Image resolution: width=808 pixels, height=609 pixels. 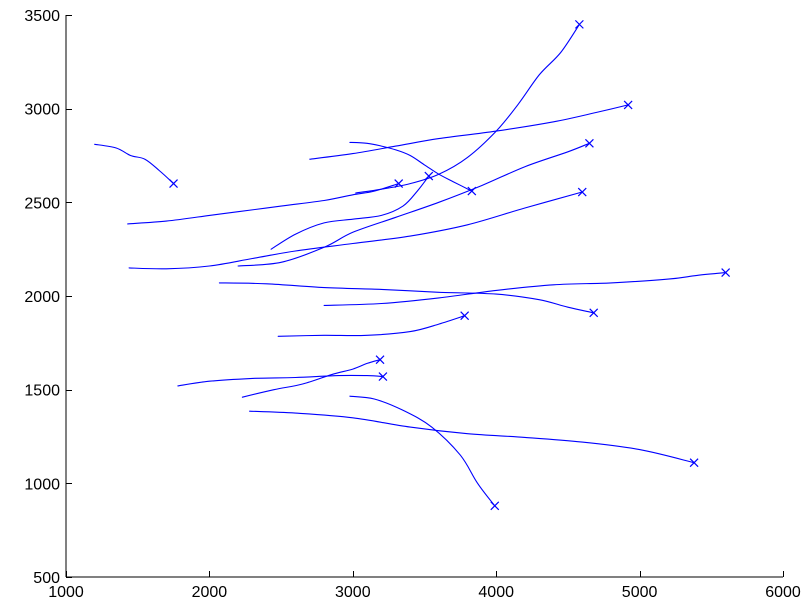 What do you see at coordinates (424, 586) in the screenshot?
I see `x-ticks: 1000 2000 3000 4000 5000 6000` at bounding box center [424, 586].